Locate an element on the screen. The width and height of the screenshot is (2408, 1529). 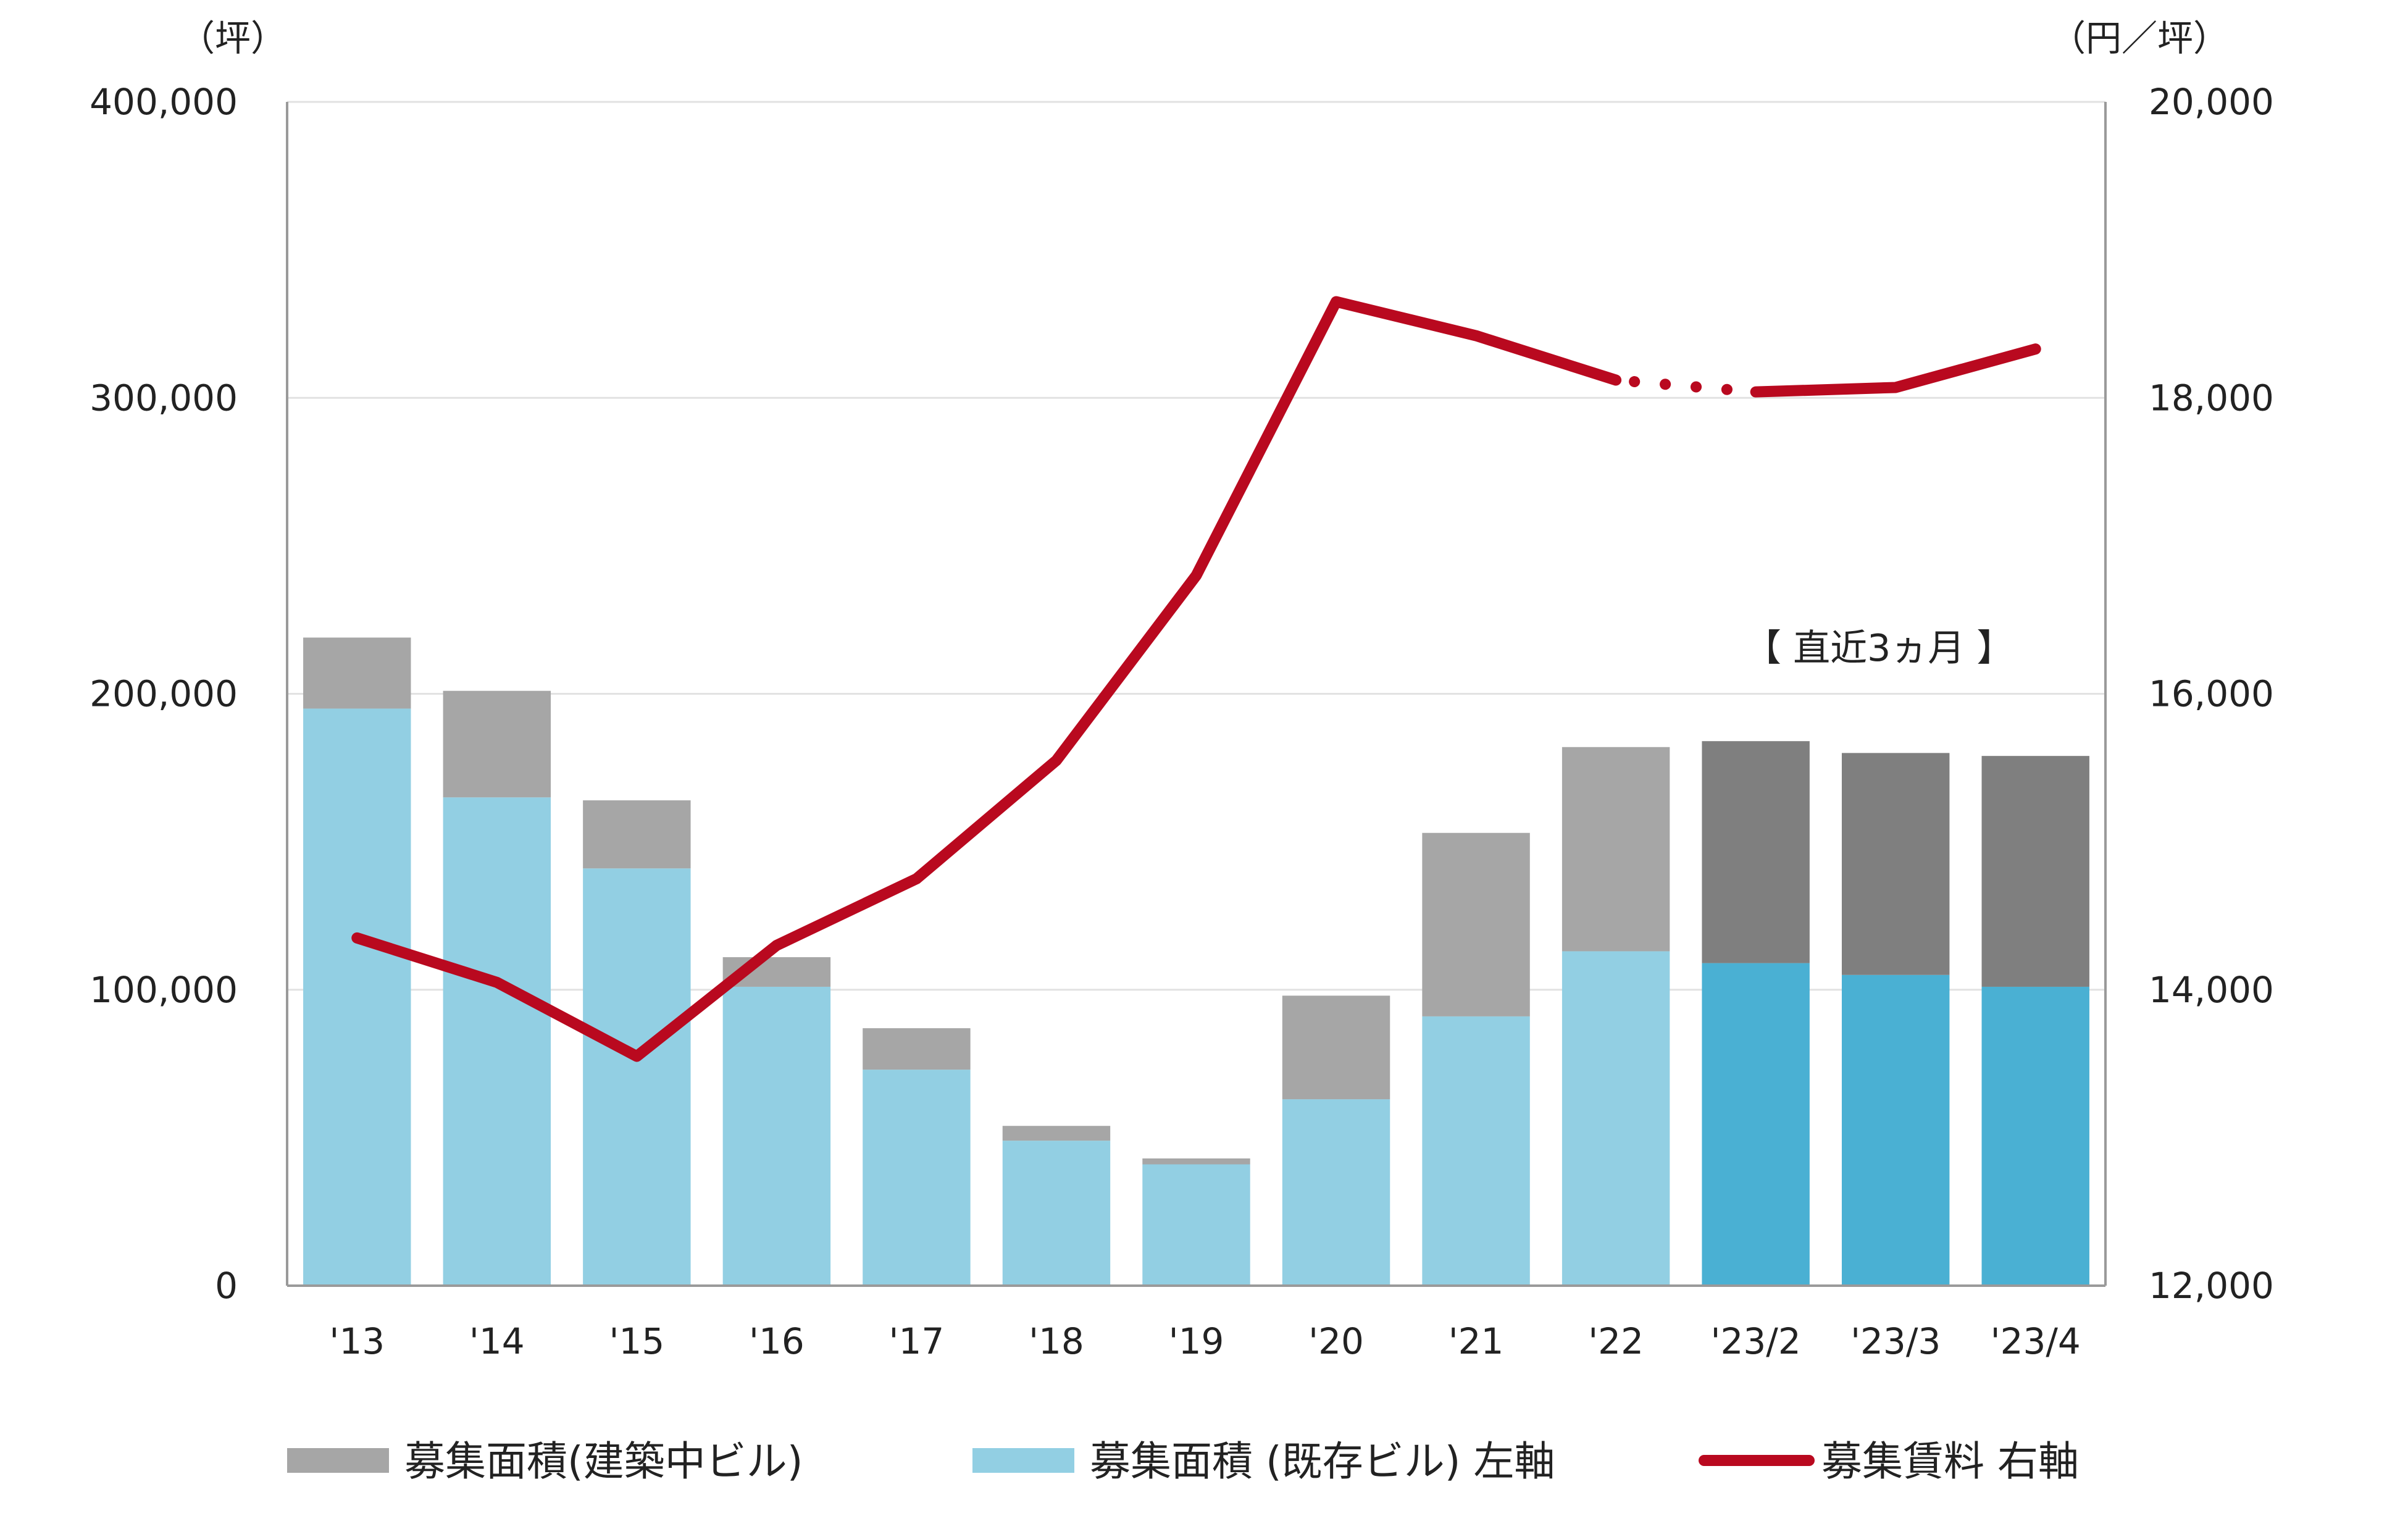
right-tick-label: 12,000 is located at coordinates (2211, 1286).